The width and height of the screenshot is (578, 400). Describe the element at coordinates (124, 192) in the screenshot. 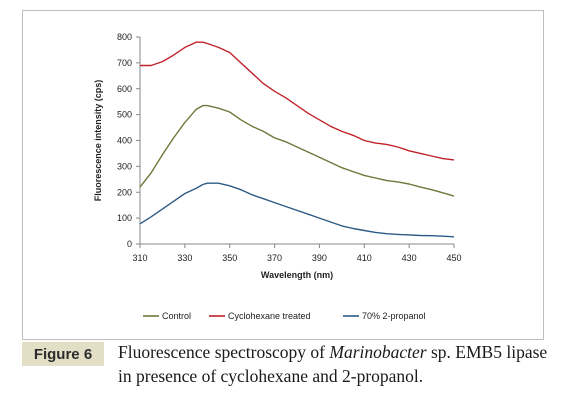

I see `y-tick-label: 200` at that location.